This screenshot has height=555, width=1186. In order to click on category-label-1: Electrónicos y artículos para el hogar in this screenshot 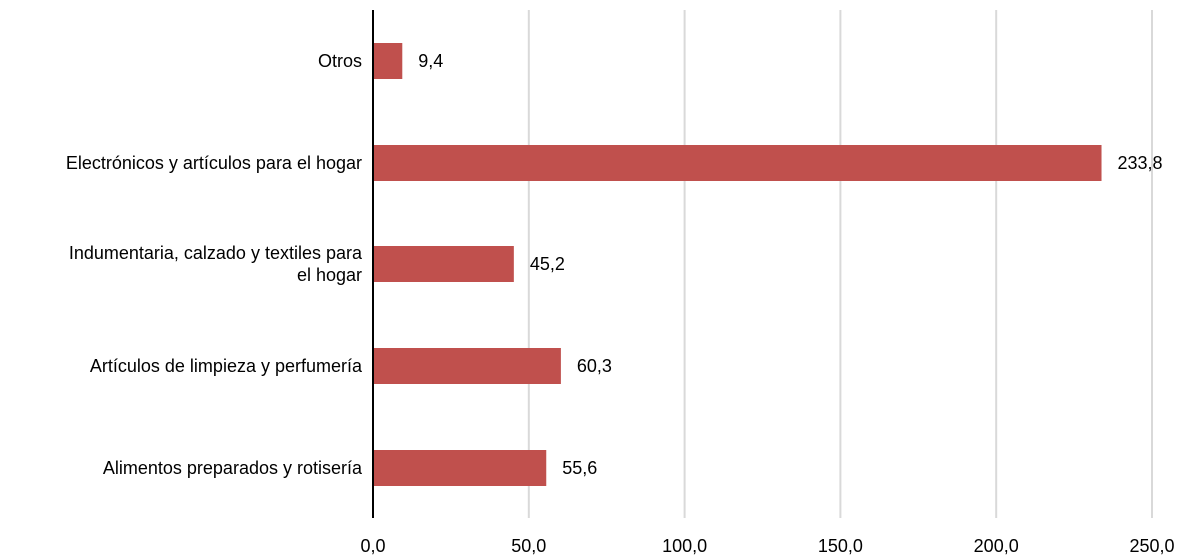, I will do `click(214, 163)`.